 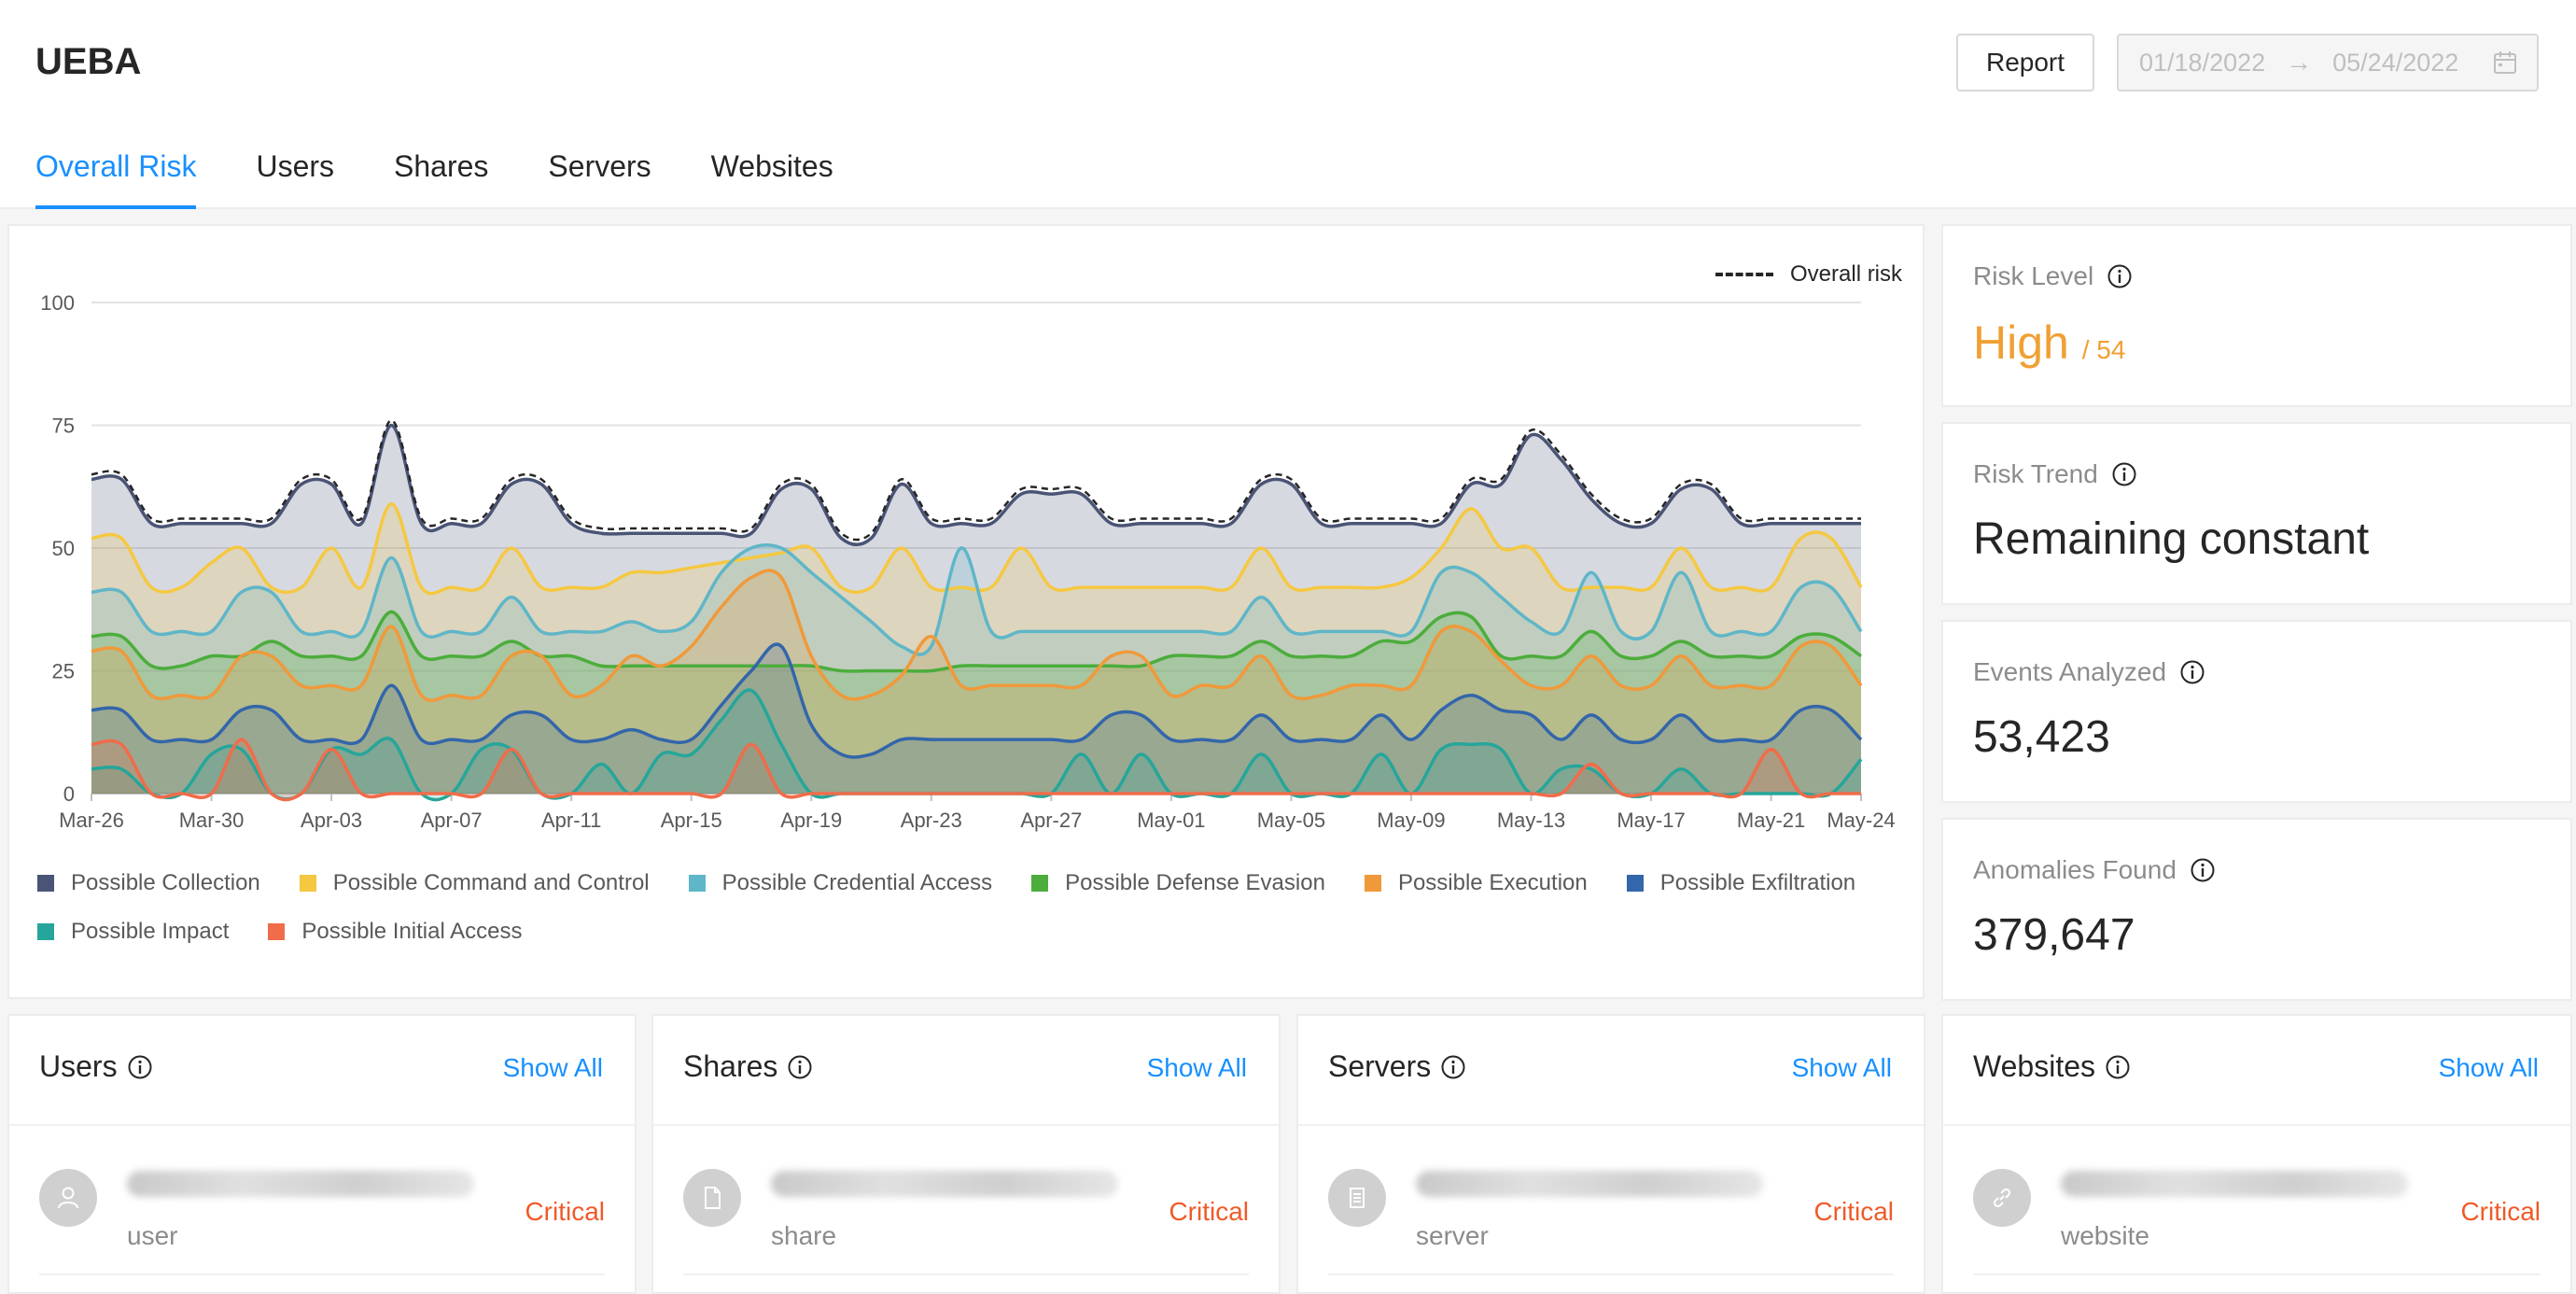 I want to click on server-icon, so click(x=1357, y=1198).